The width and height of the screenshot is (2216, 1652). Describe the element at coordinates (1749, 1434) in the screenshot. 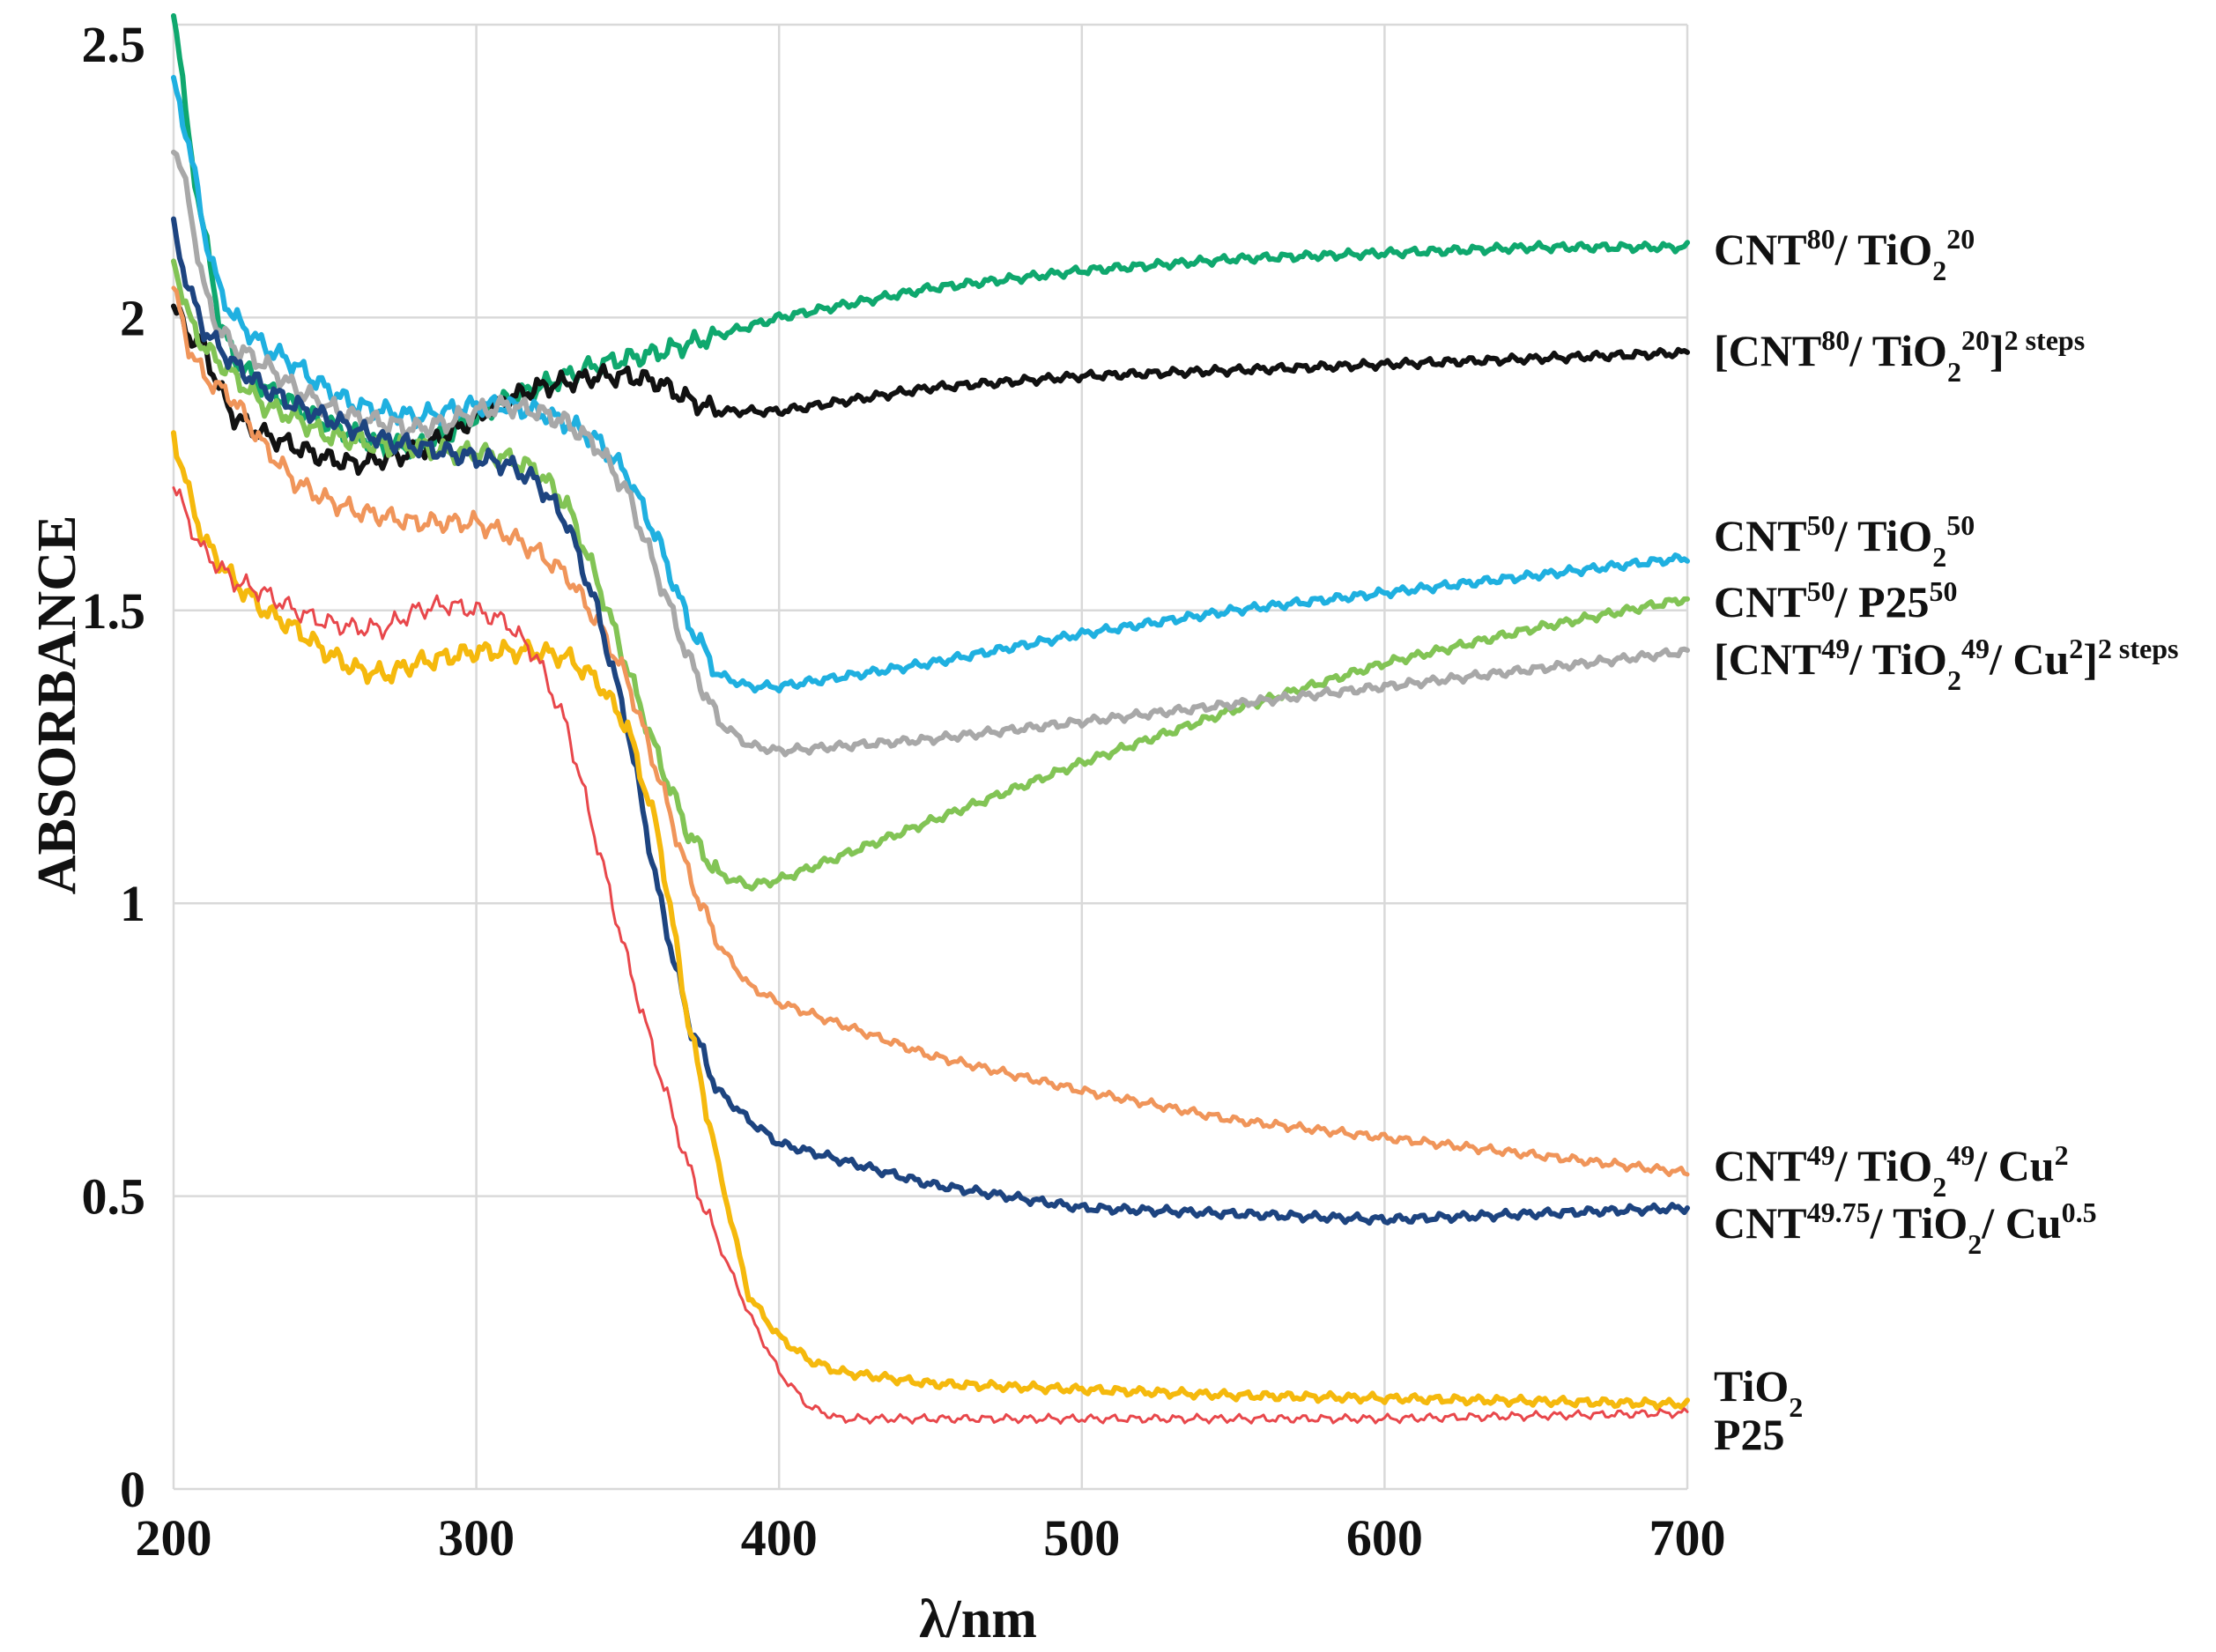

I see `series-label: P25` at that location.